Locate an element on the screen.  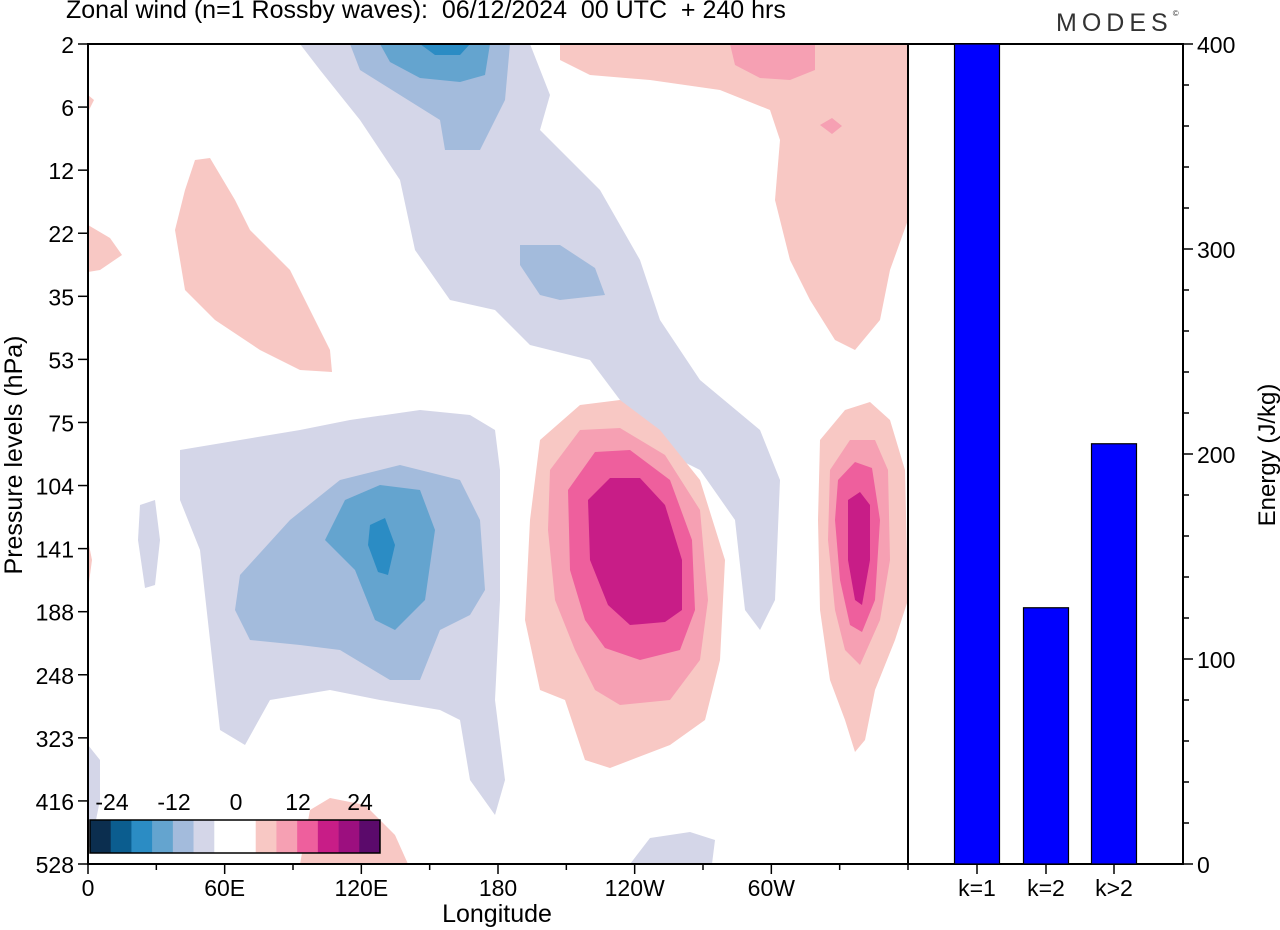
neg-upper-strongest is located at coordinates (445, 49).